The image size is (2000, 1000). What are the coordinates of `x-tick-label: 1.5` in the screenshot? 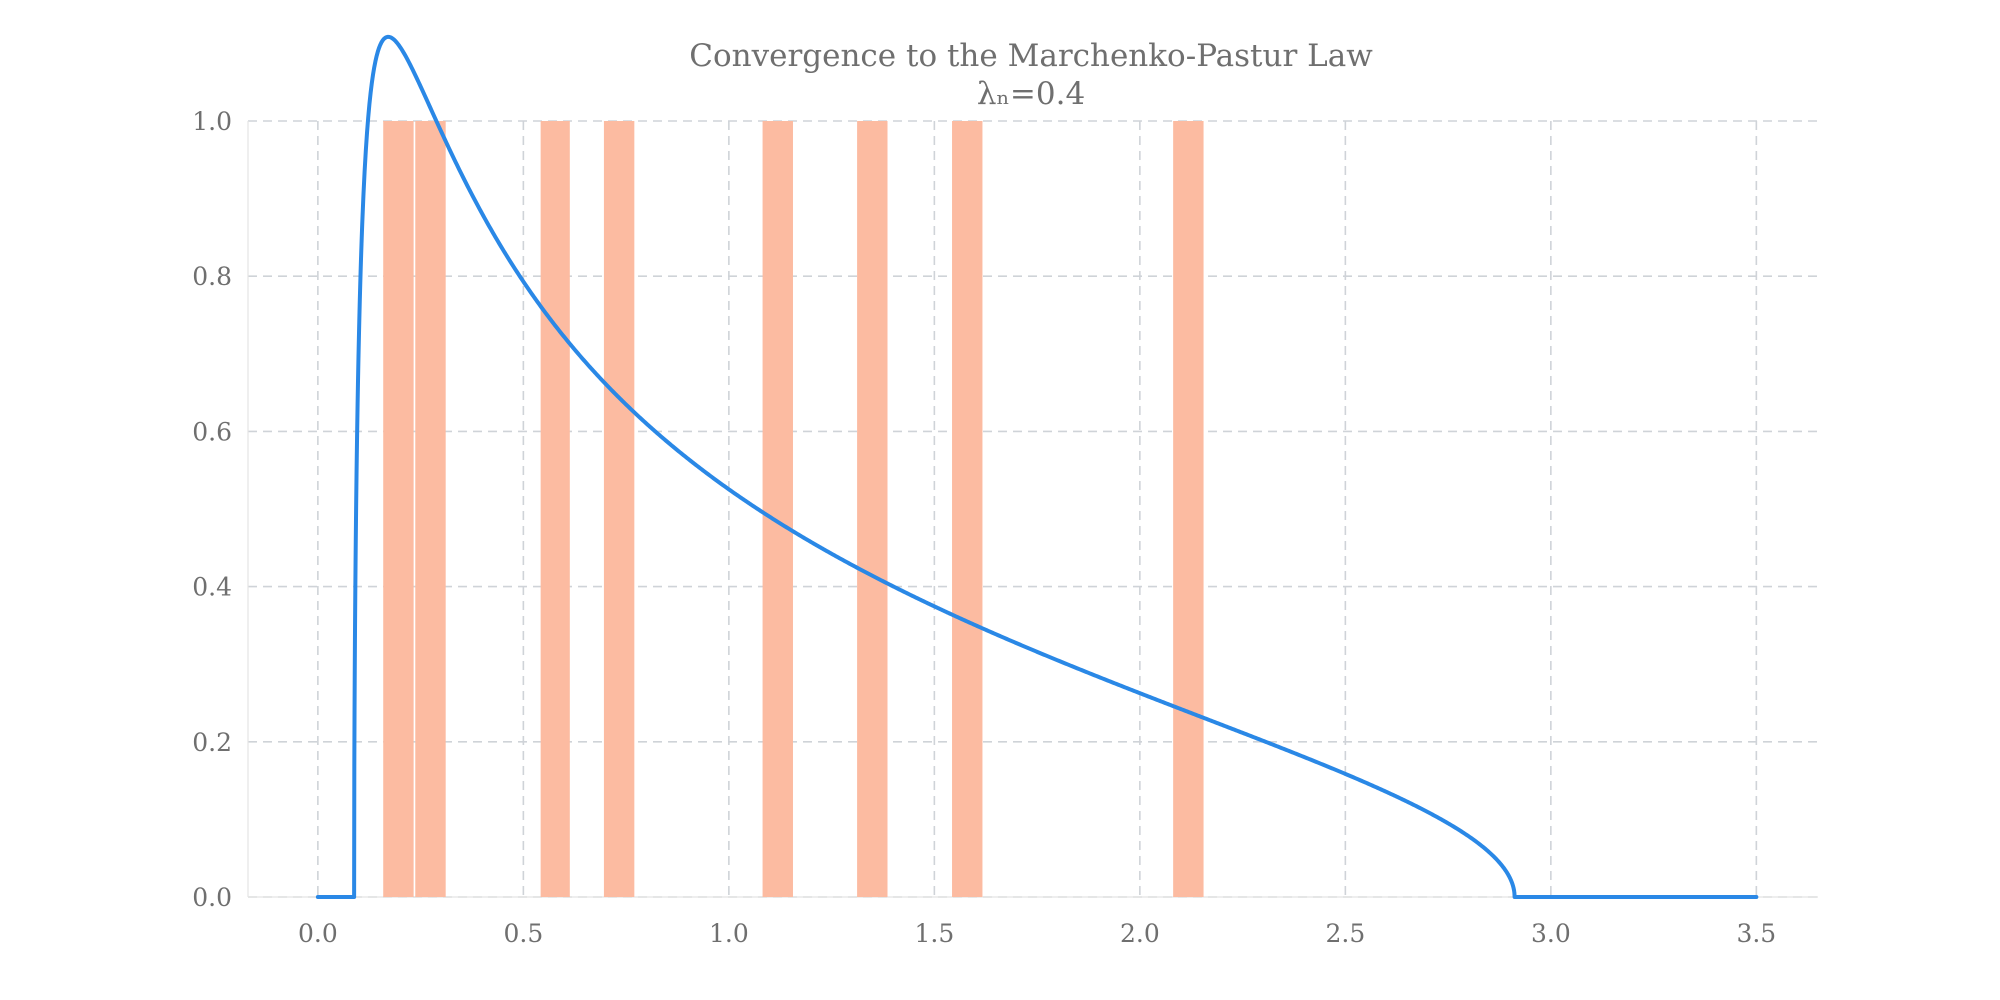 It's located at (934, 933).